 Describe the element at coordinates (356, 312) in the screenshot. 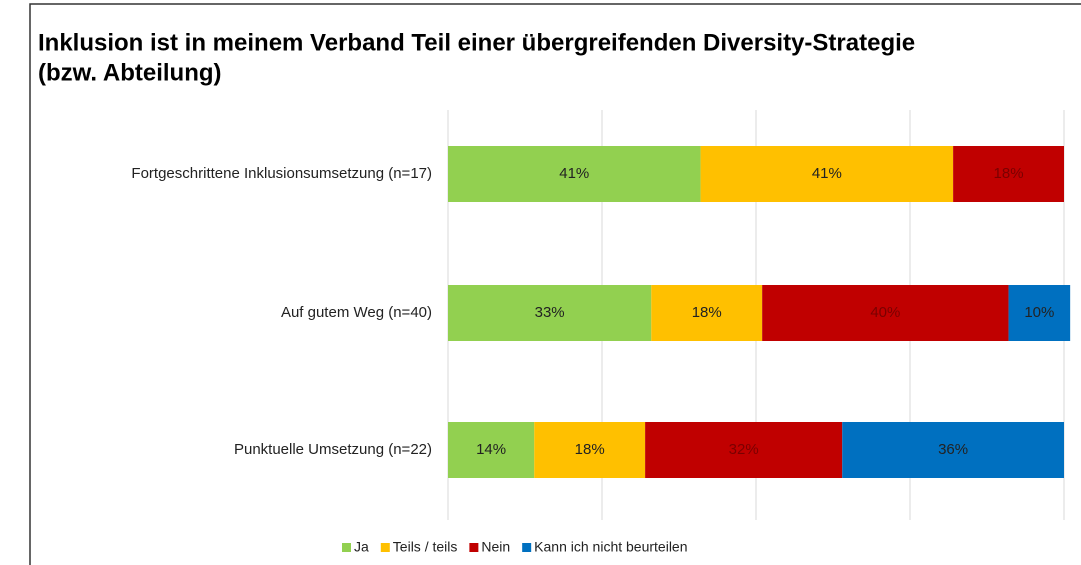

I see `y-tick-label: Auf gutem Weg (n=40)` at that location.